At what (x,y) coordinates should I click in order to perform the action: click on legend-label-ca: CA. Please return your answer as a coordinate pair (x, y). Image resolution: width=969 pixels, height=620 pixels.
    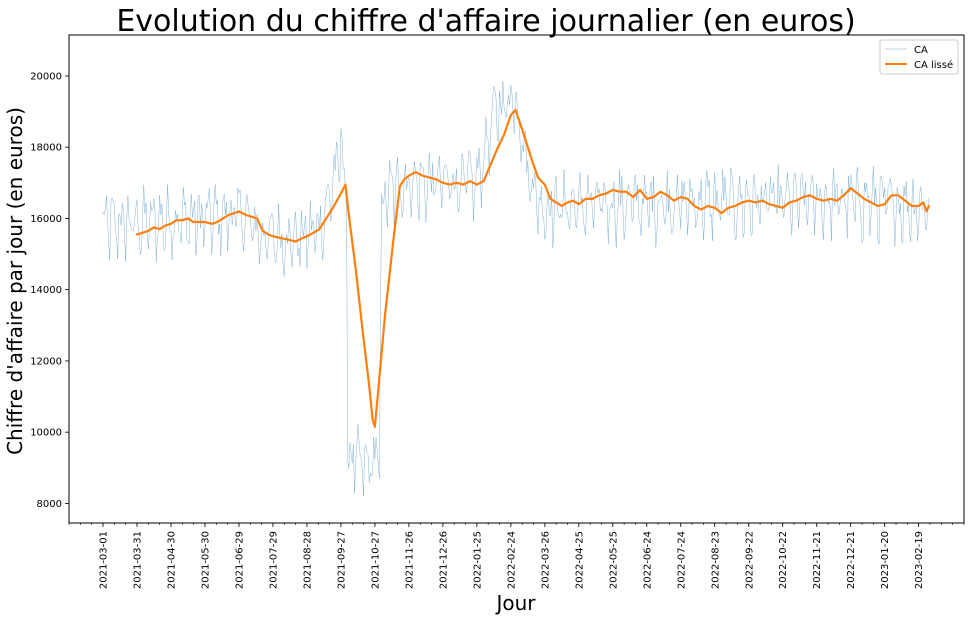
    Looking at the image, I should click on (921, 50).